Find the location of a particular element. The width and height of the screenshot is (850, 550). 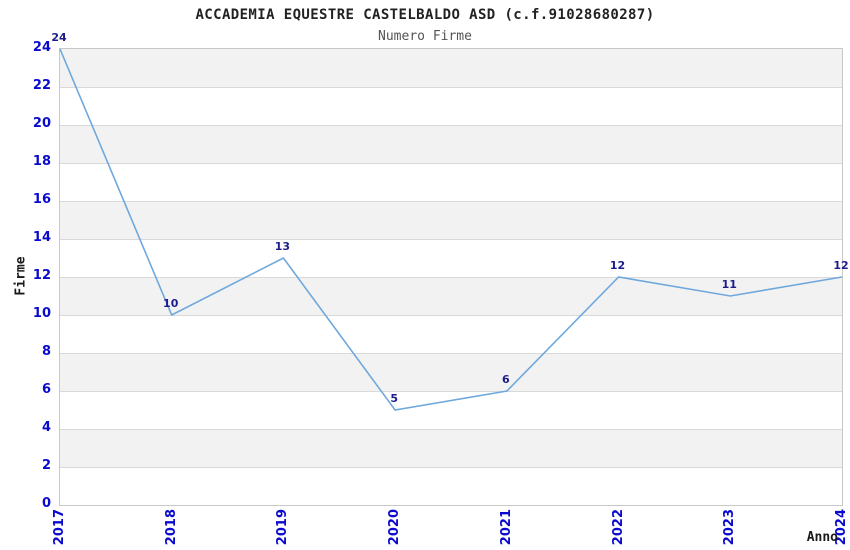

y-tick-label: 0 is located at coordinates (46, 503).